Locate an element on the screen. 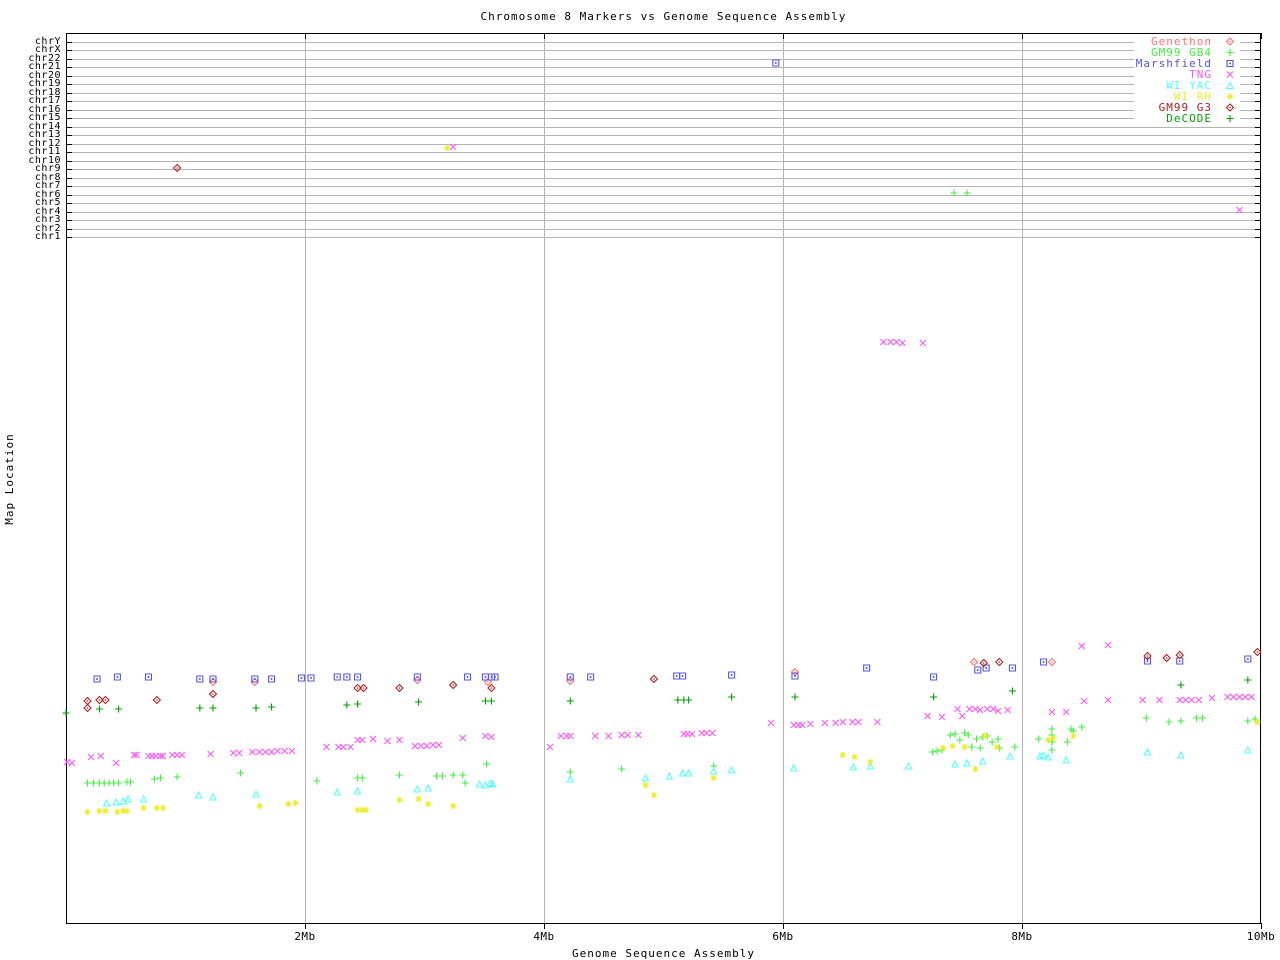 The width and height of the screenshot is (1280, 960). chromosome-line-chr4 is located at coordinates (663, 212).